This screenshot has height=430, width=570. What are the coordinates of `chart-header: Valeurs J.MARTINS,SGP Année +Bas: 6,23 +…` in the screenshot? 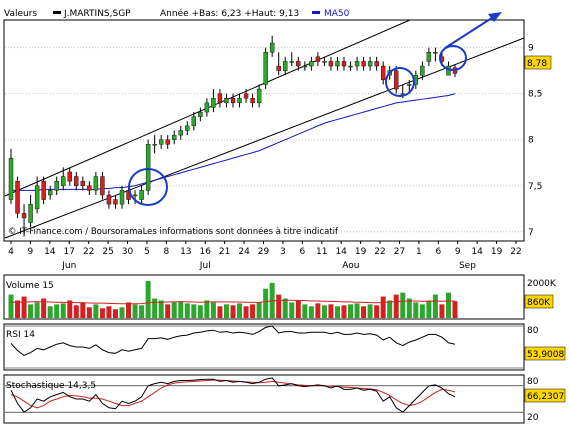 It's located at (177, 13).